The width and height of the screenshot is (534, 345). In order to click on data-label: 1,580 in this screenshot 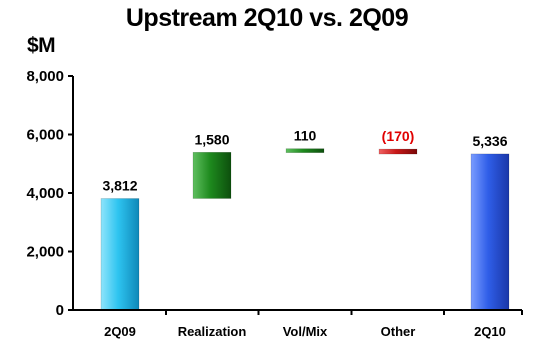, I will do `click(211, 139)`.